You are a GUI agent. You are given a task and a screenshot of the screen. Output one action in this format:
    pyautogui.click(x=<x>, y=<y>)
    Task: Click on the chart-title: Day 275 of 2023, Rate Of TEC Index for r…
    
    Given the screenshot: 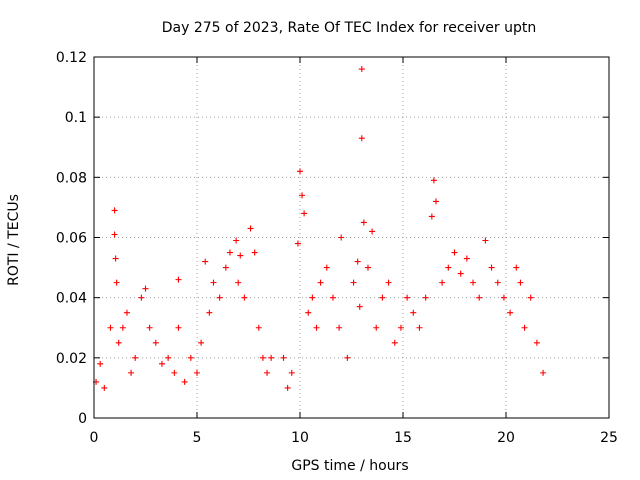 What is the action you would take?
    pyautogui.click(x=349, y=28)
    